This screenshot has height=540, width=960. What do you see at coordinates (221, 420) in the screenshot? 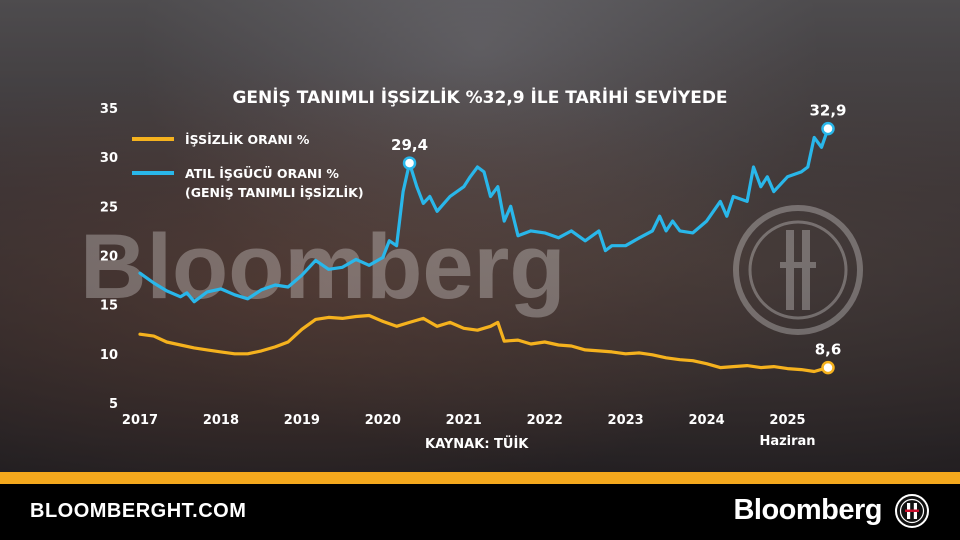
I see `x-tick-label: 2018` at bounding box center [221, 420].